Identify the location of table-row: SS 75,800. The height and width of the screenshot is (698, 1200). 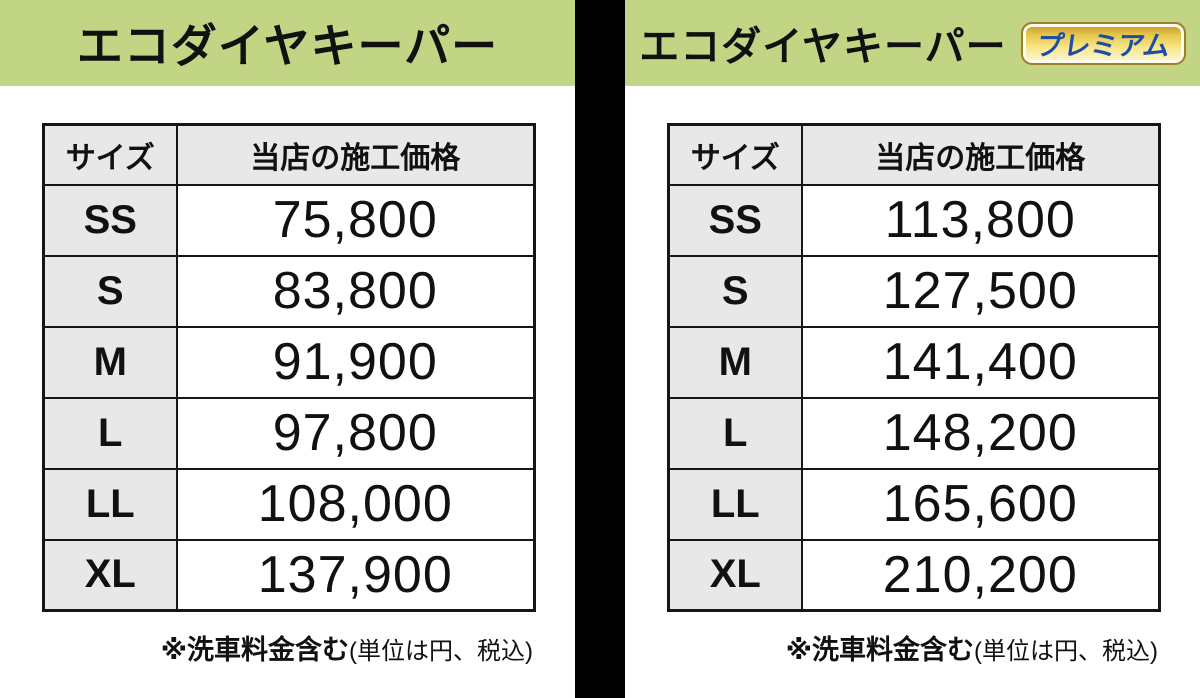
(289, 220).